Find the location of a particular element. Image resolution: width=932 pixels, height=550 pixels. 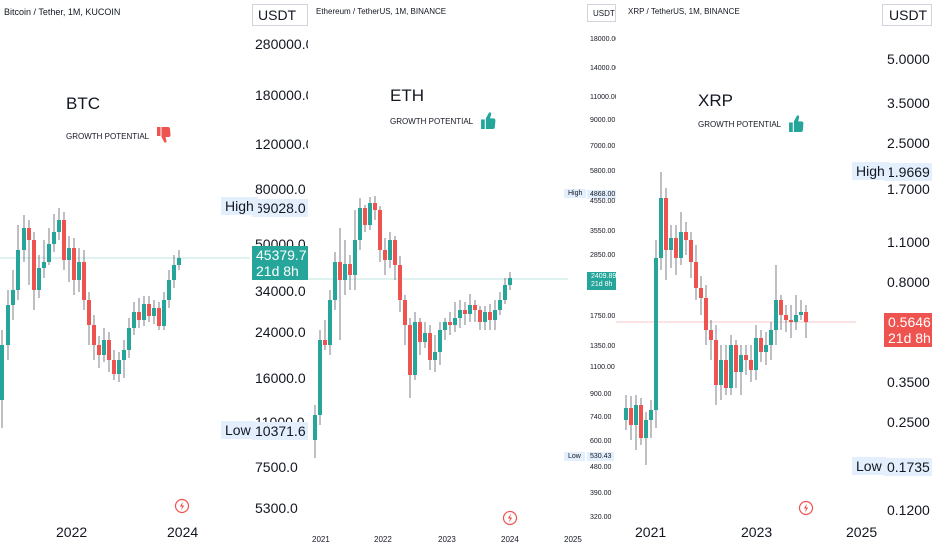

price-axis-label: 7000.00 is located at coordinates (603, 146).